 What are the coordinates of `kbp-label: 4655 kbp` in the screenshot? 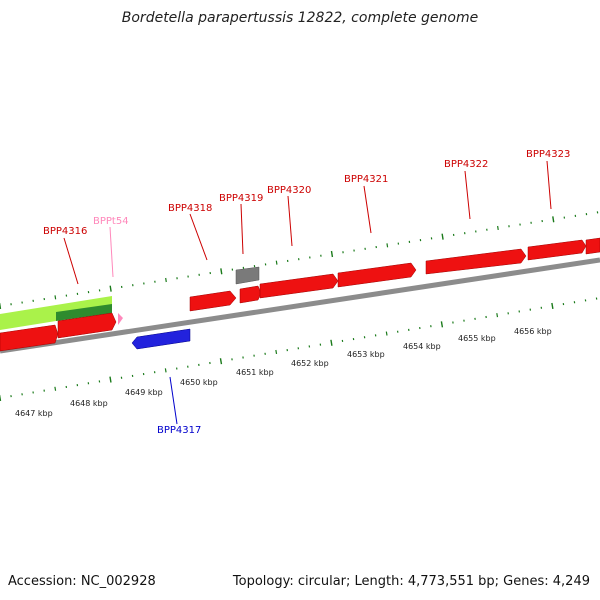 It's located at (477, 338).